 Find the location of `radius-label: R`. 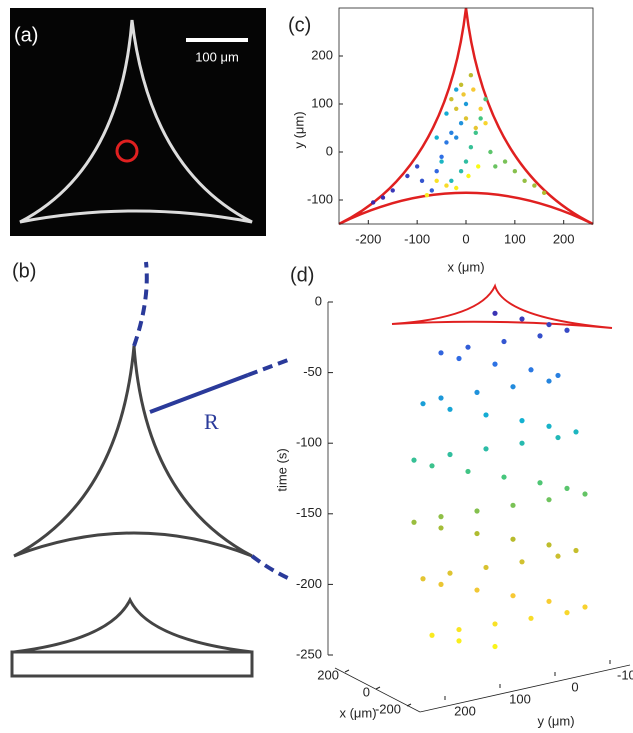

radius-label: R is located at coordinates (211, 421).